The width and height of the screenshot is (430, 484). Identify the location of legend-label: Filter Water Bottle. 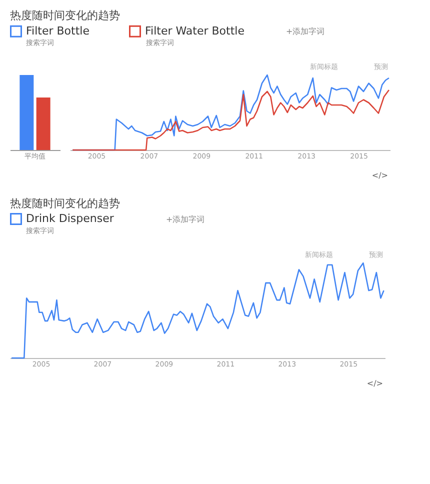
(195, 31).